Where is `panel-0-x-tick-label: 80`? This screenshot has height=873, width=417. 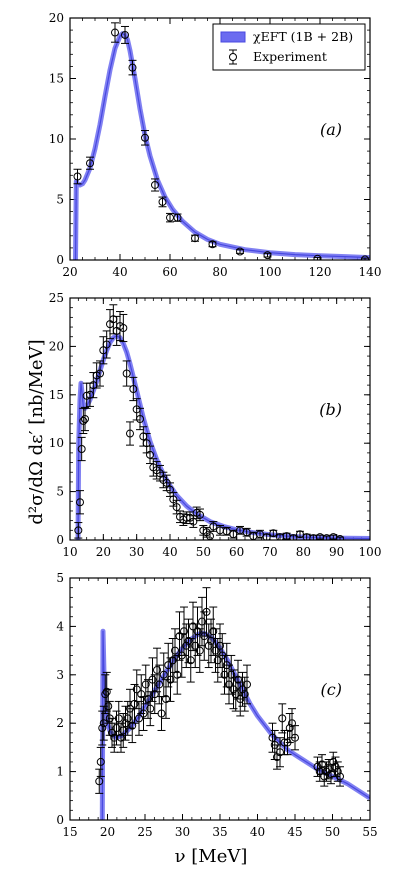 panel-0-x-tick-label: 80 is located at coordinates (219, 272).